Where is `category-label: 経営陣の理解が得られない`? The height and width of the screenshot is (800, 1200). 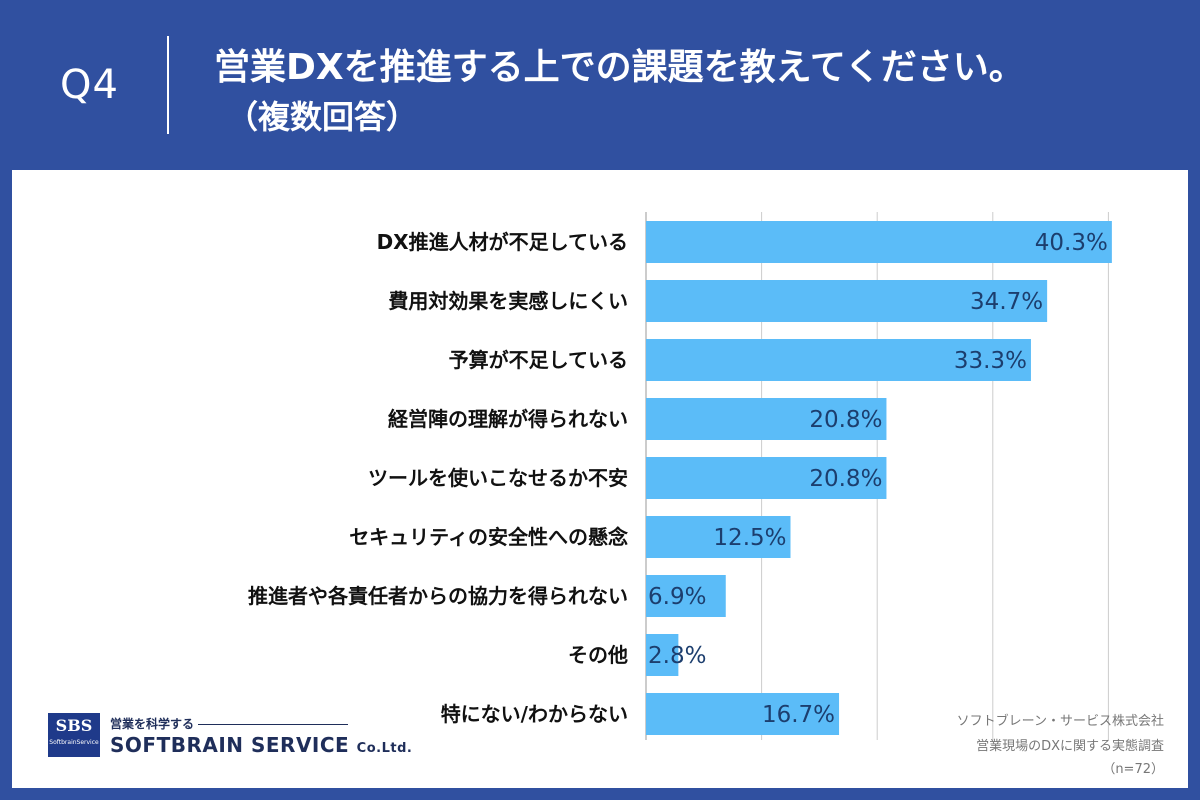 category-label: 経営陣の理解が得られない is located at coordinates (508, 419).